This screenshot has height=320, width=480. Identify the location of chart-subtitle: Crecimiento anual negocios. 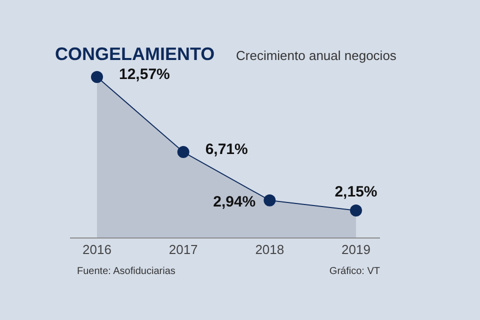
(316, 55).